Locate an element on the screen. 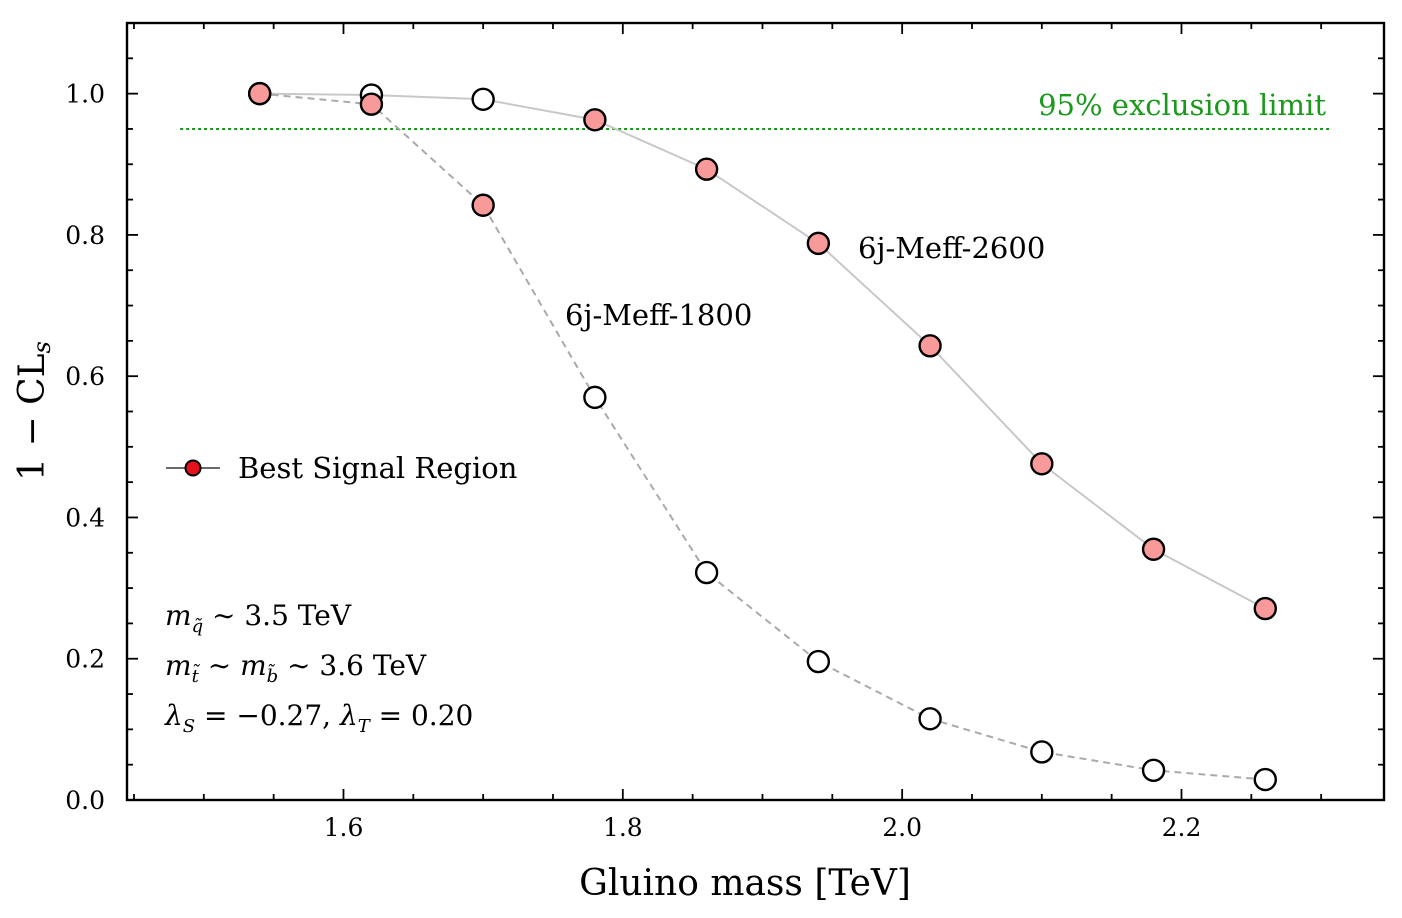 Image resolution: width=1402 pixels, height=918 pixels. param-lambda-s-sub: S is located at coordinates (189, 726).